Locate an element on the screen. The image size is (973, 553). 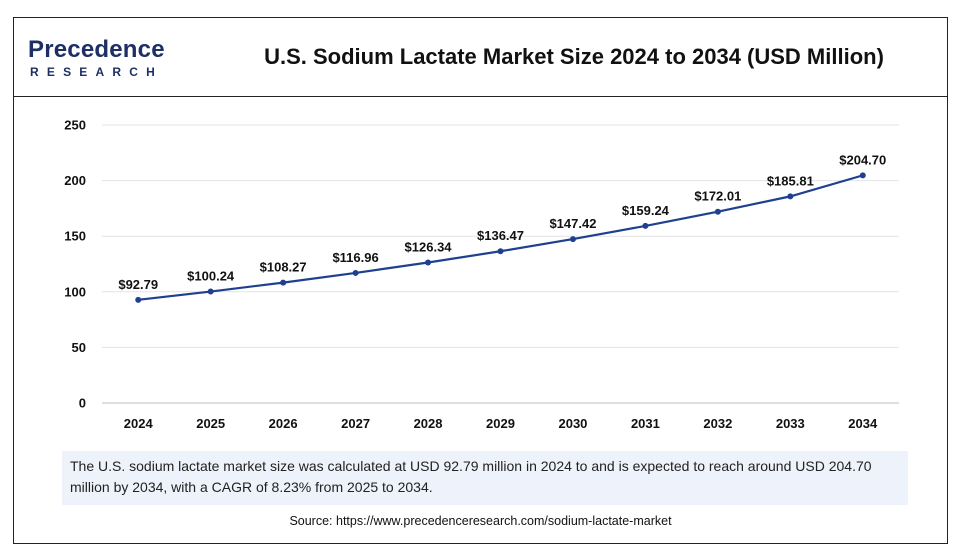
x-tick-label: 2031 is located at coordinates (645, 423).